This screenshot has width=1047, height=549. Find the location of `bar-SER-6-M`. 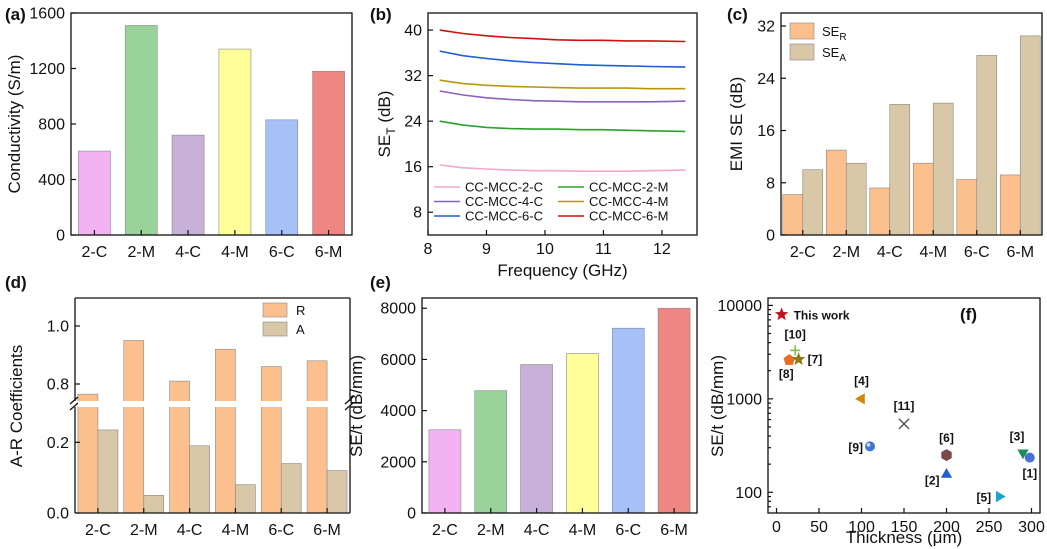

bar-SER-6-M is located at coordinates (1010, 205).